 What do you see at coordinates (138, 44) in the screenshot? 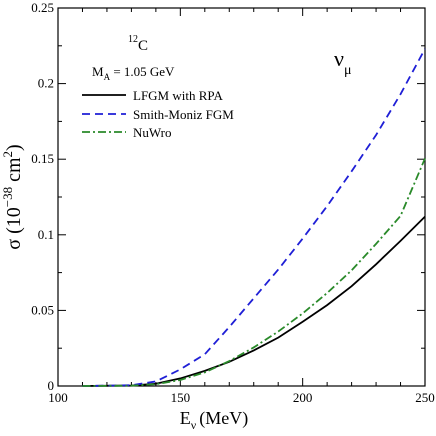
I see `nucleus-annotation: 12C` at bounding box center [138, 44].